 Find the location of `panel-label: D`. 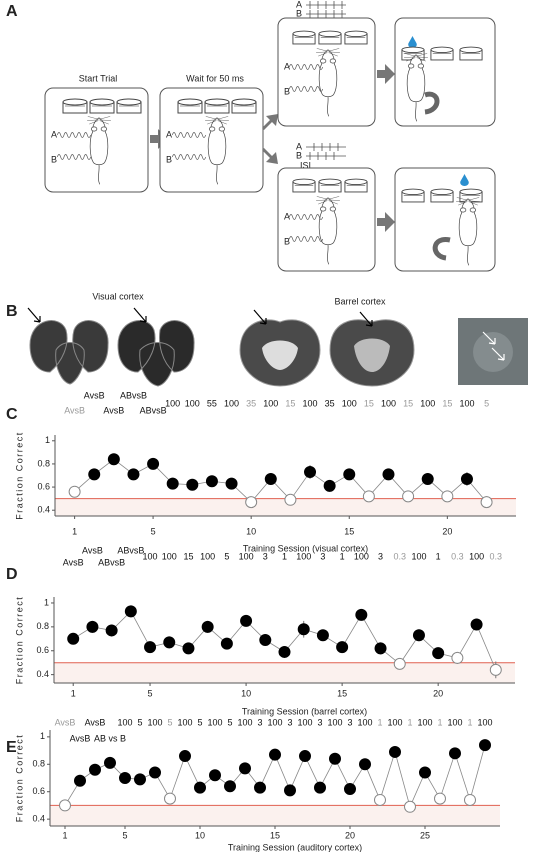

panel-label: D is located at coordinates (12, 574).